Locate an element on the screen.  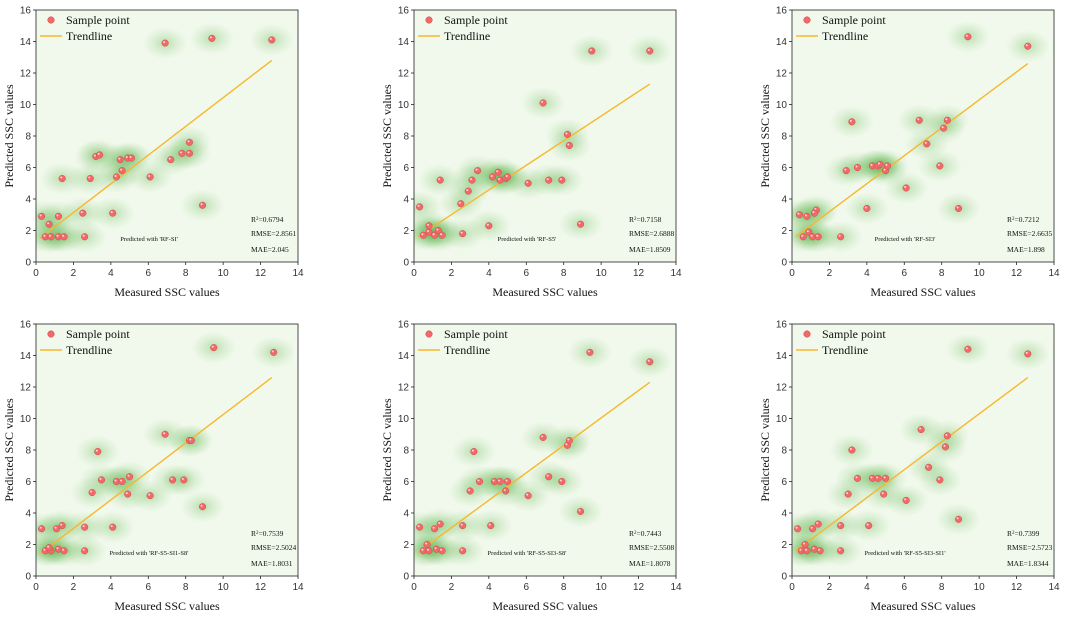
predicted-with-caption: Predicted with 'RF-S5-SI1-S8' is located at coordinates (149, 553).